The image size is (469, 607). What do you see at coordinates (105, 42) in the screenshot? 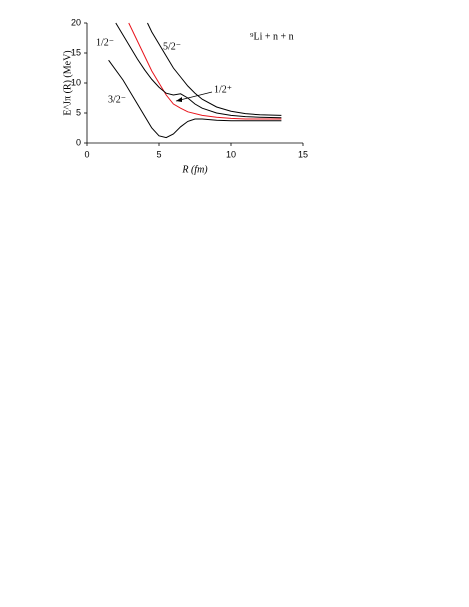
I see `series-label: 1/2⁻` at bounding box center [105, 42].